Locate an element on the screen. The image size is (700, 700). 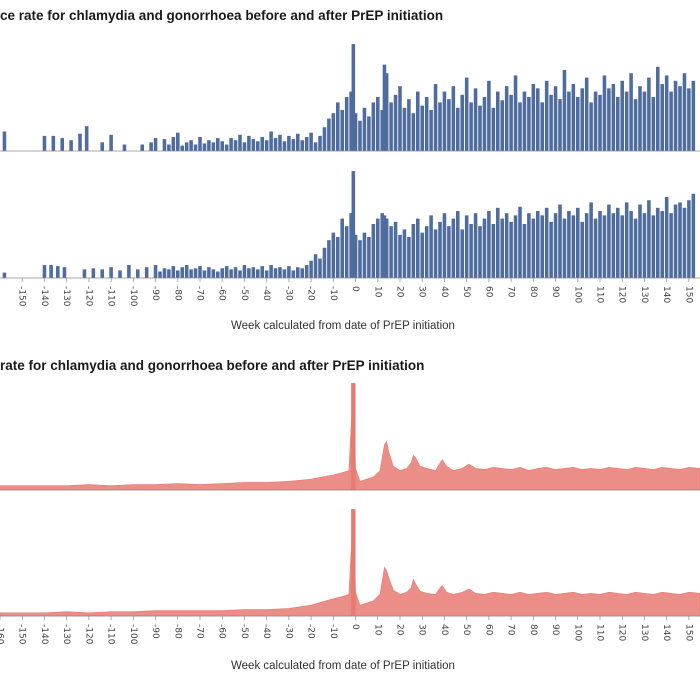
spike-bar is located at coordinates (353, 562).